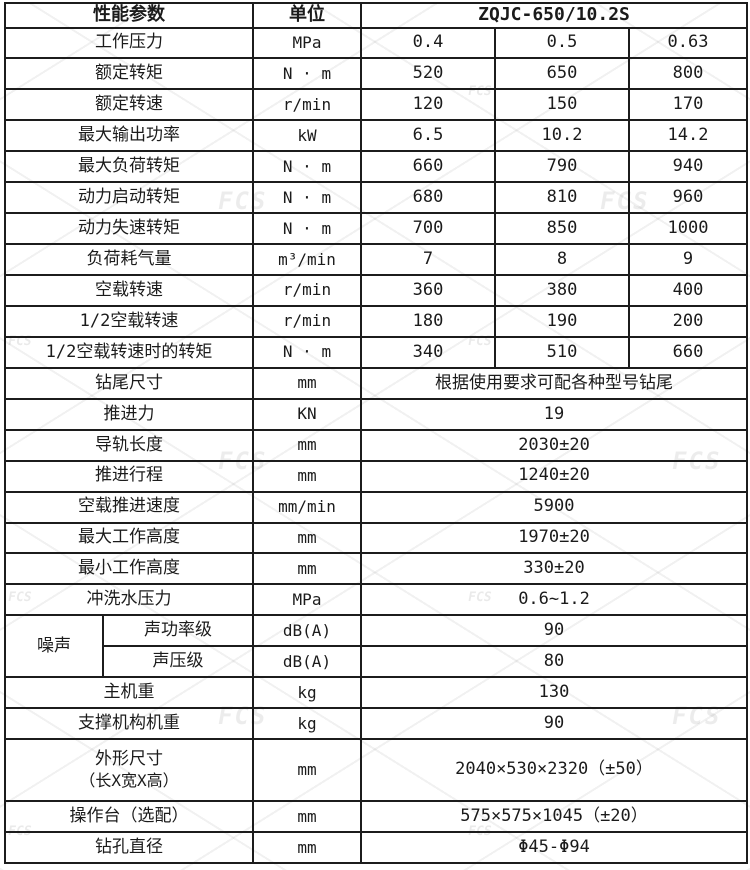 The image size is (750, 870). I want to click on value-cell: 200, so click(688, 321).